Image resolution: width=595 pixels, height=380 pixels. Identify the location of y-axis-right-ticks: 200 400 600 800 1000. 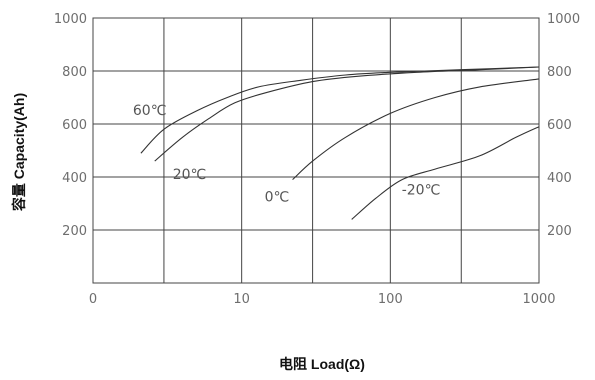
(563, 125).